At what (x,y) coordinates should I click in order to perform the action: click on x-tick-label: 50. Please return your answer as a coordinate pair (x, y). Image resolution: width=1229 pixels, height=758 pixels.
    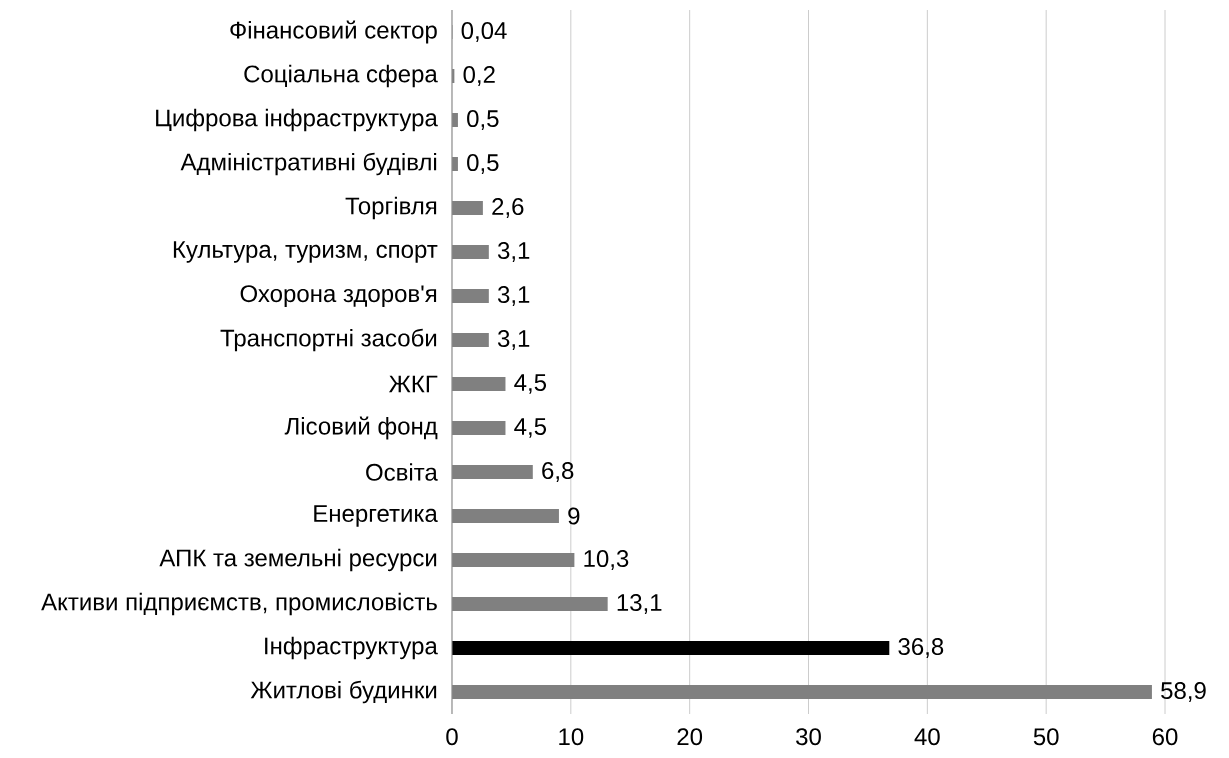
    Looking at the image, I should click on (1046, 737).